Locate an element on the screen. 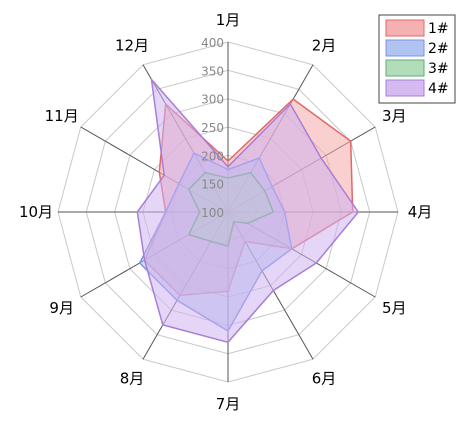 The width and height of the screenshot is (474, 421). category-label: 11月 is located at coordinates (62, 116).